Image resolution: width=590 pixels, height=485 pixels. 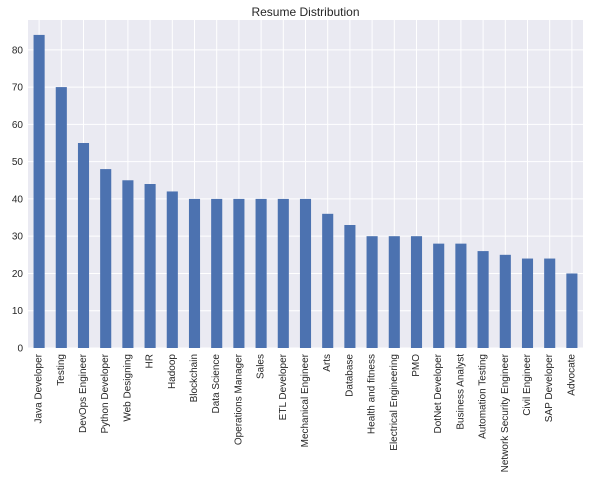 What do you see at coordinates (106, 258) in the screenshot?
I see `bar-python-developer` at bounding box center [106, 258].